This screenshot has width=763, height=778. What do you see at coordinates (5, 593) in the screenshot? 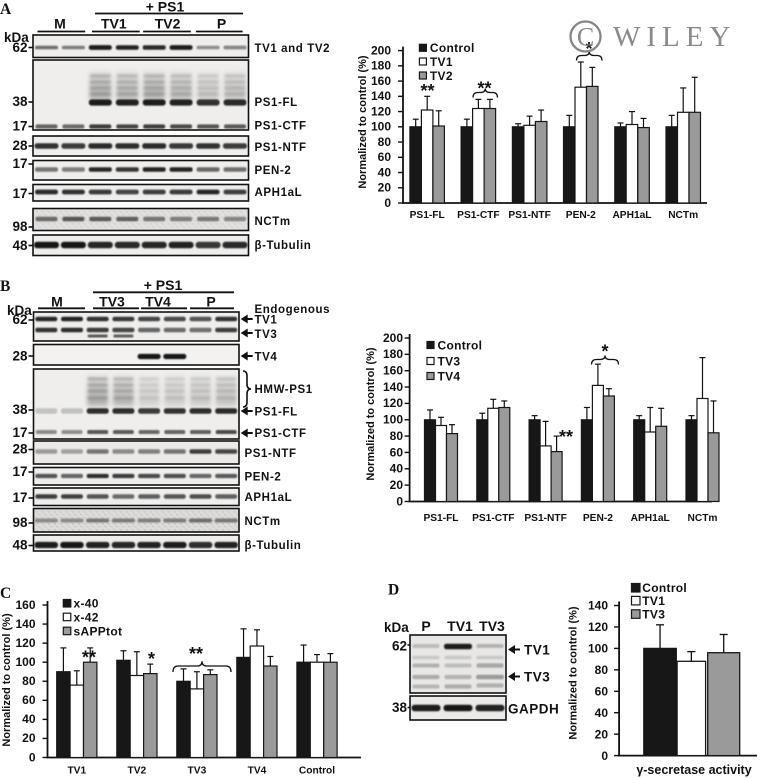
I see `svg-text: C` at bounding box center [5, 593].